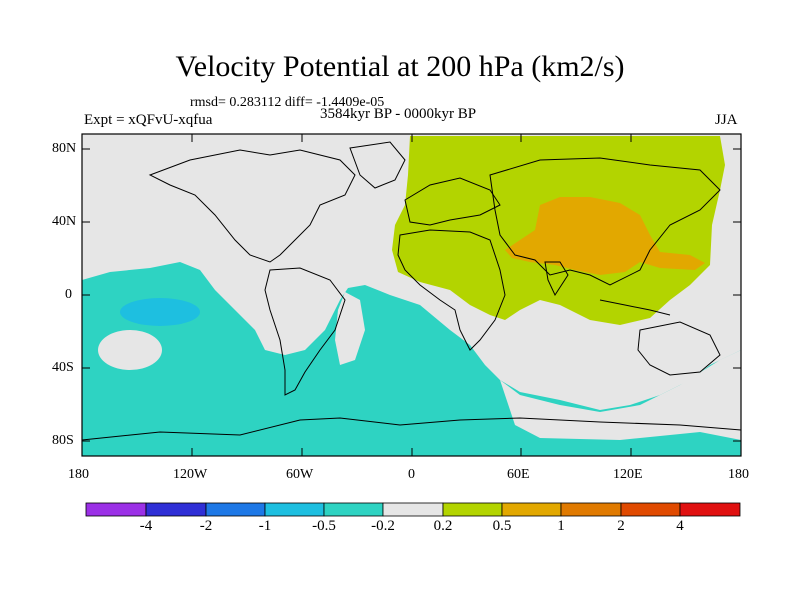  I want to click on coast-south-america, so click(305, 331).